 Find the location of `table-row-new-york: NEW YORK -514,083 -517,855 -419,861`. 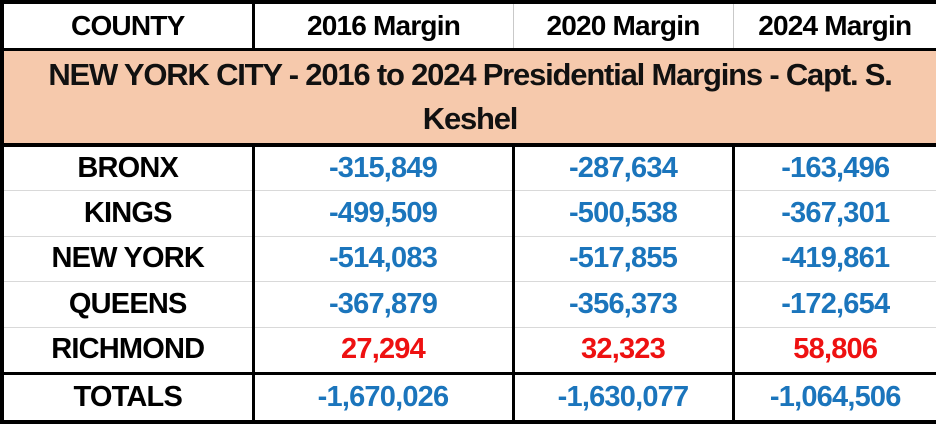

table-row-new-york: NEW YORK -514,083 -517,855 -419,861 is located at coordinates (469, 258).